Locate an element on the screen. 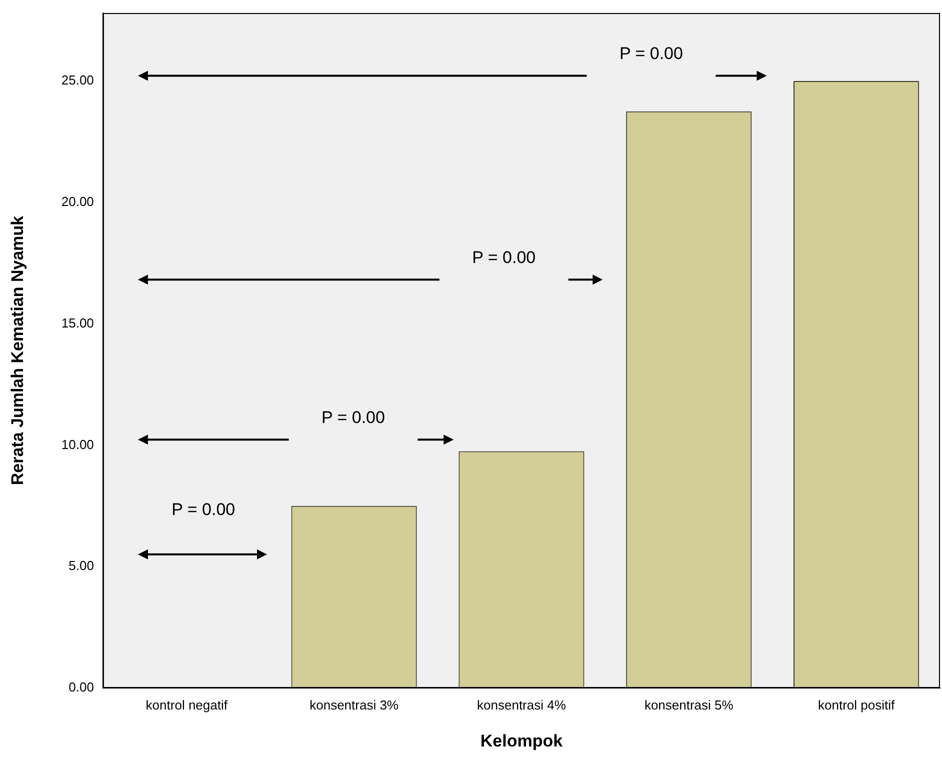  x-tick-label: kontrol negatif is located at coordinates (187, 704).